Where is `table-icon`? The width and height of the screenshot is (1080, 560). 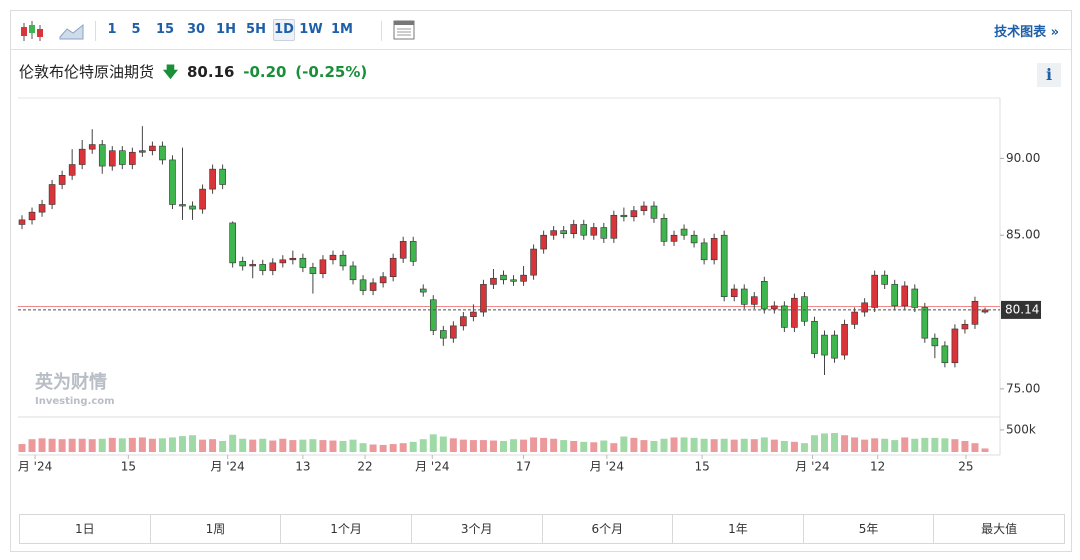 table-icon is located at coordinates (405, 31).